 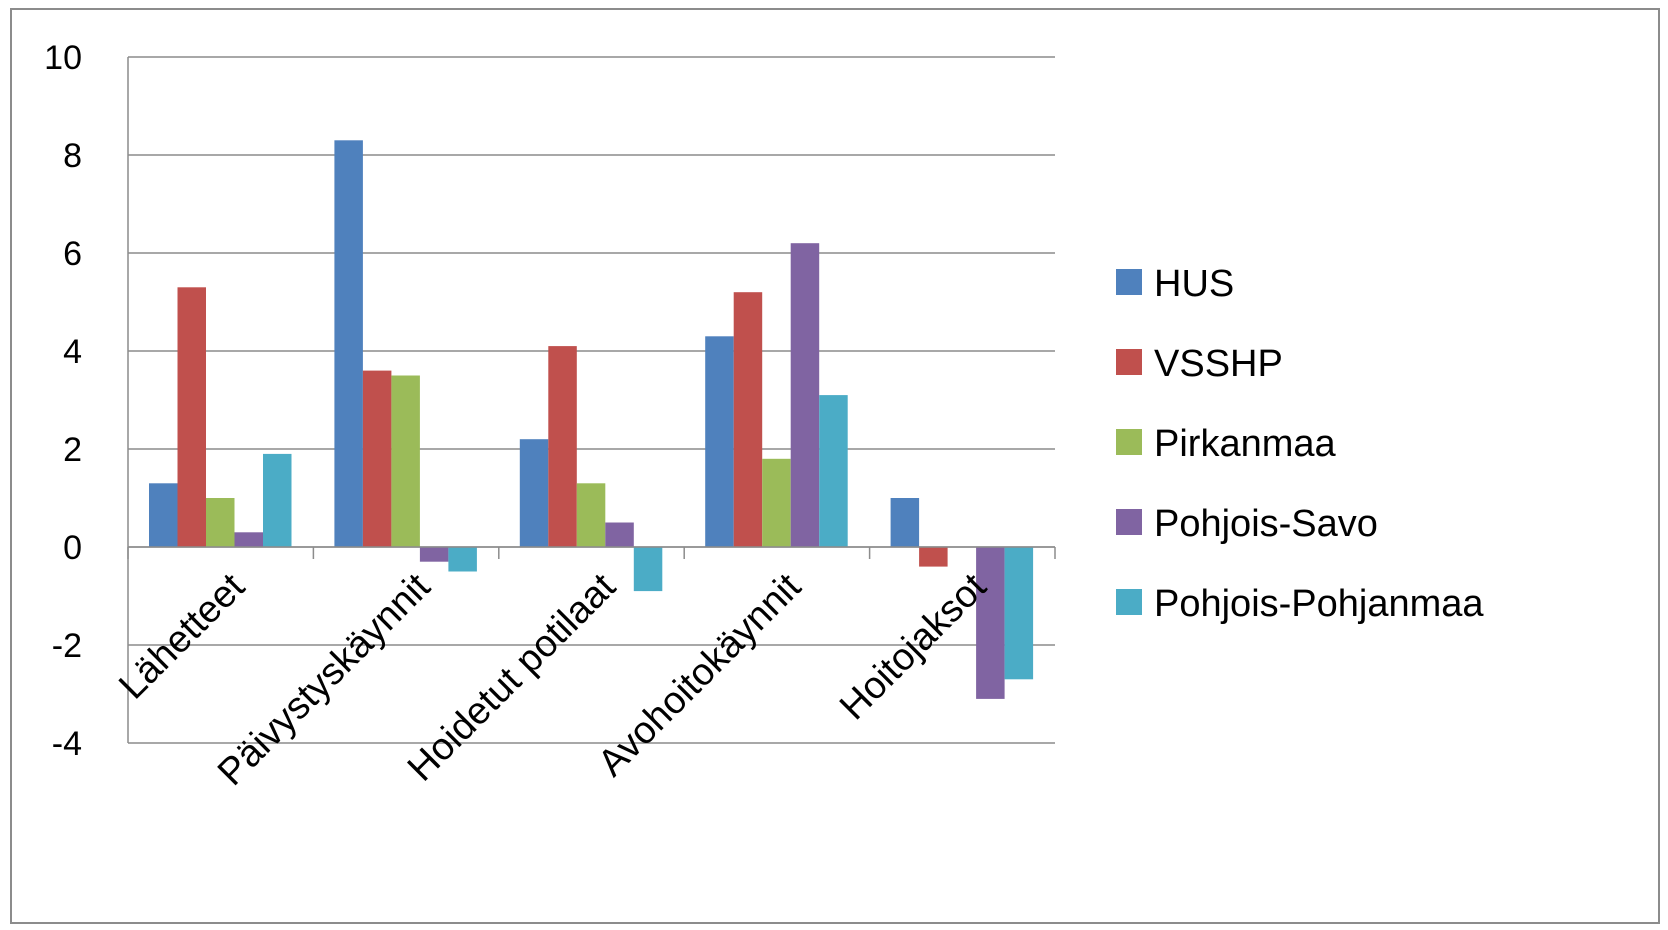 I want to click on y-tick-label: -4, so click(x=67, y=744).